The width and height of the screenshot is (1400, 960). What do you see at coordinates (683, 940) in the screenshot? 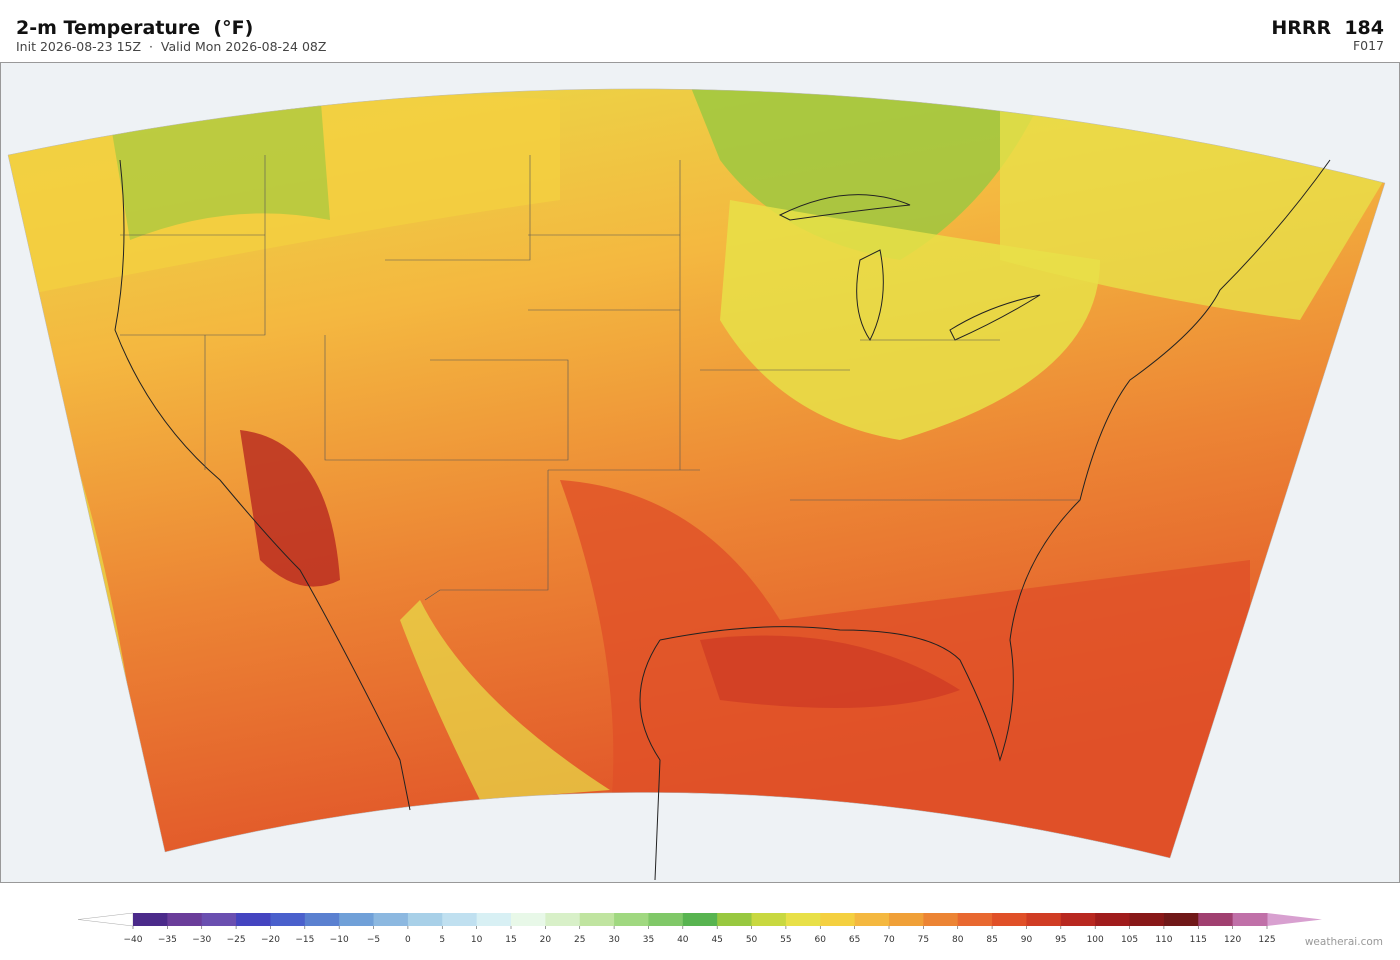
I see `colorbar-tick-label: 40` at bounding box center [683, 940].